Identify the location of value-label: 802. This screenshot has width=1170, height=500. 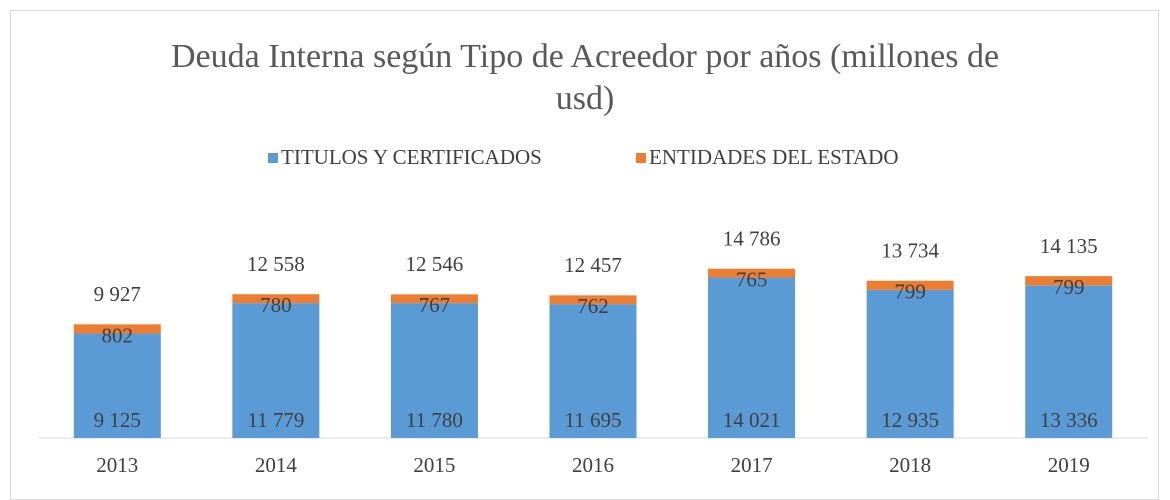
(118, 335).